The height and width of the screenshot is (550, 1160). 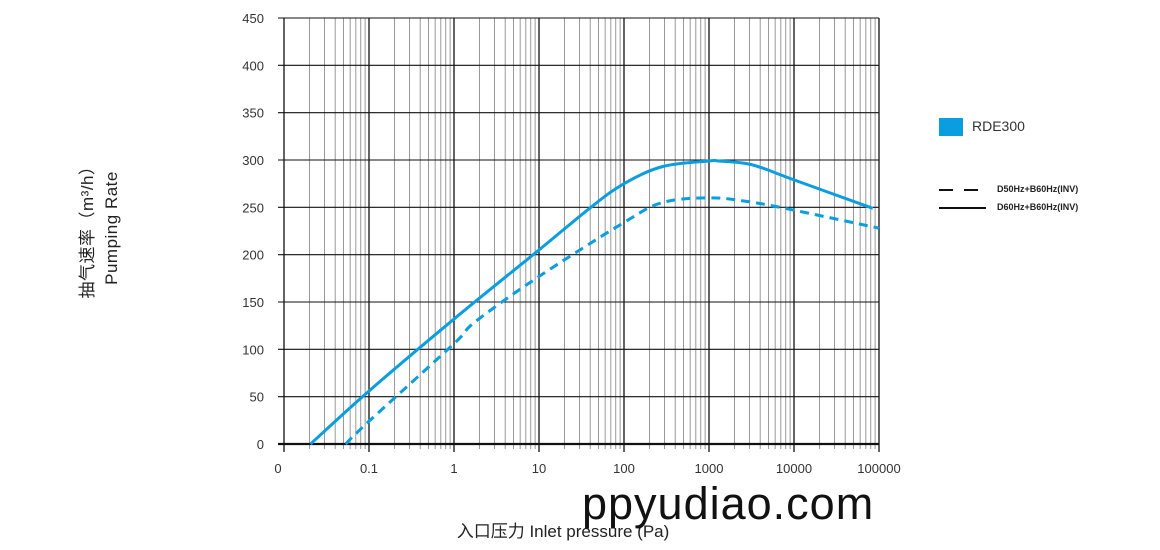 What do you see at coordinates (253, 18) in the screenshot?
I see `y-tick-label: 450` at bounding box center [253, 18].